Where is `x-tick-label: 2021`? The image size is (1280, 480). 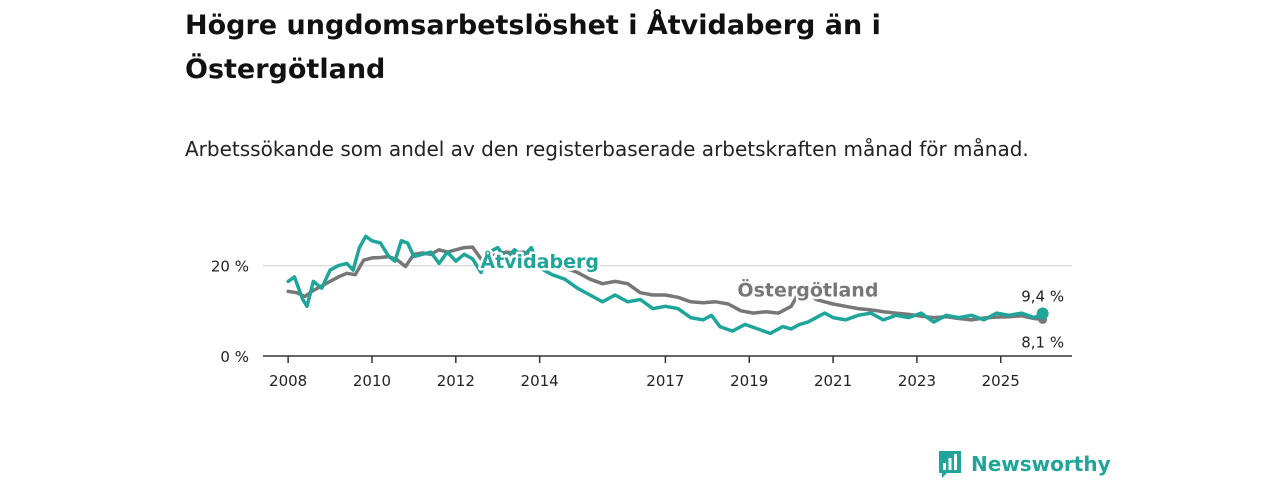 x-tick-label: 2021 is located at coordinates (833, 381).